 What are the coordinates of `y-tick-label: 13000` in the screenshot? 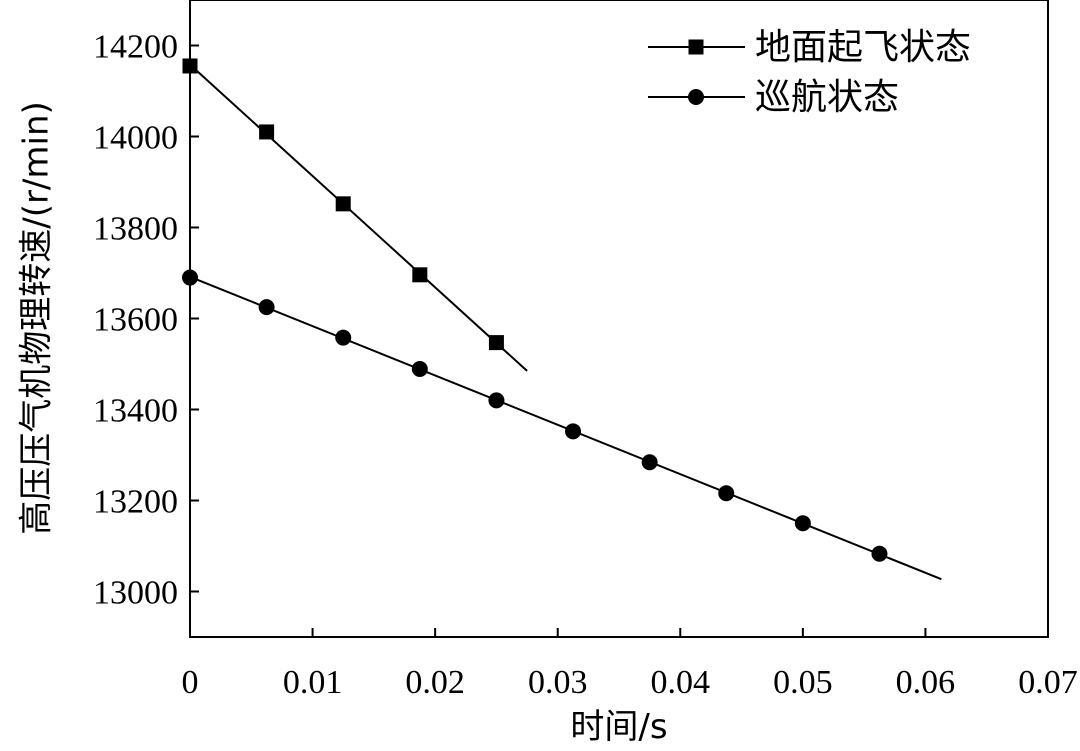 It's located at (135, 593).